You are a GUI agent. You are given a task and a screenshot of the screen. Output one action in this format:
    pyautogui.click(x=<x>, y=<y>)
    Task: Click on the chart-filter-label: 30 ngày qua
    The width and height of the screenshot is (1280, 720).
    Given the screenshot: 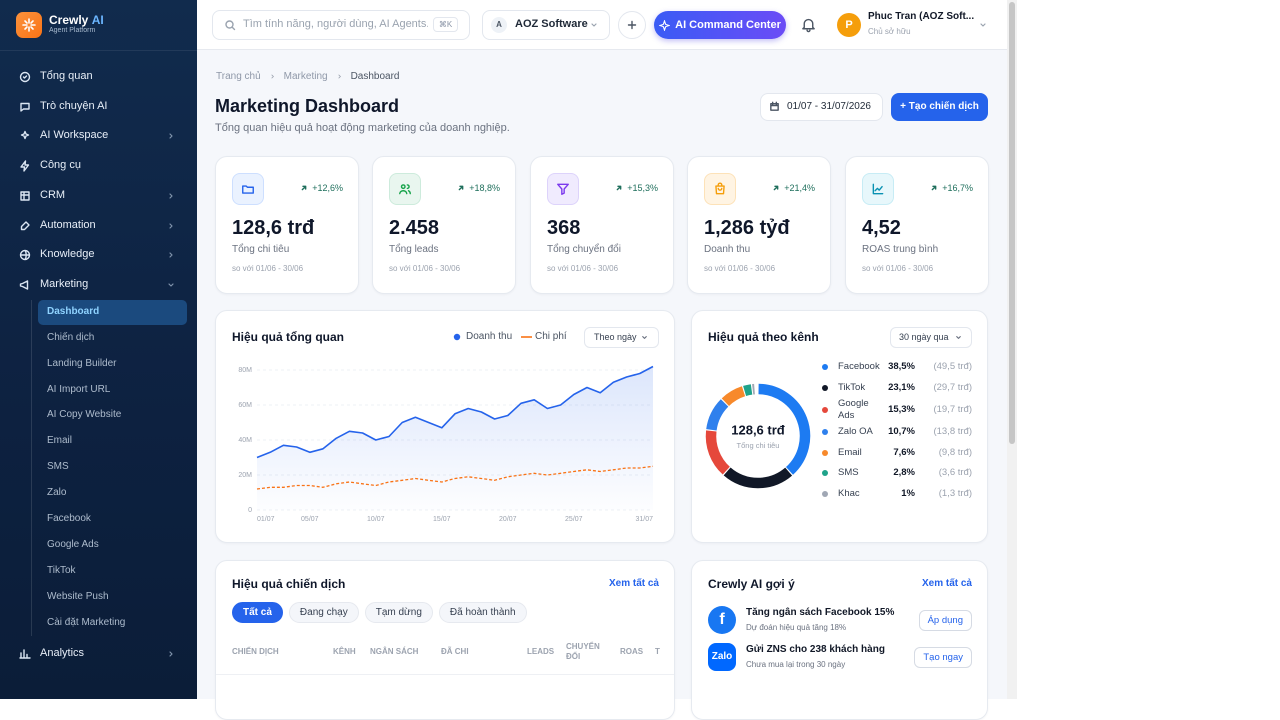 What is the action you would take?
    pyautogui.click(x=924, y=337)
    